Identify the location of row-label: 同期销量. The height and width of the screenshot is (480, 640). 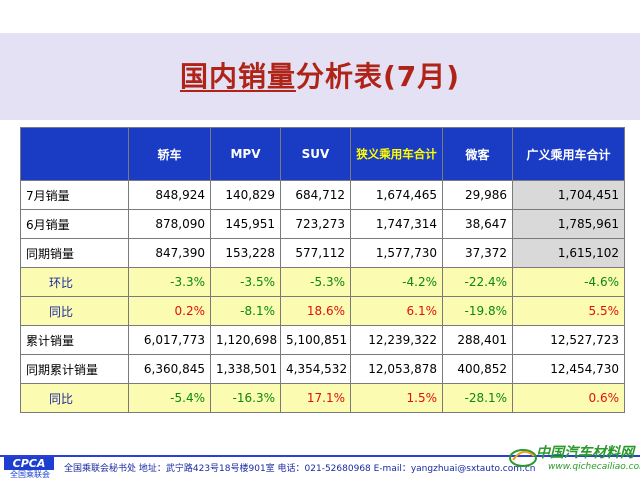
(74, 253).